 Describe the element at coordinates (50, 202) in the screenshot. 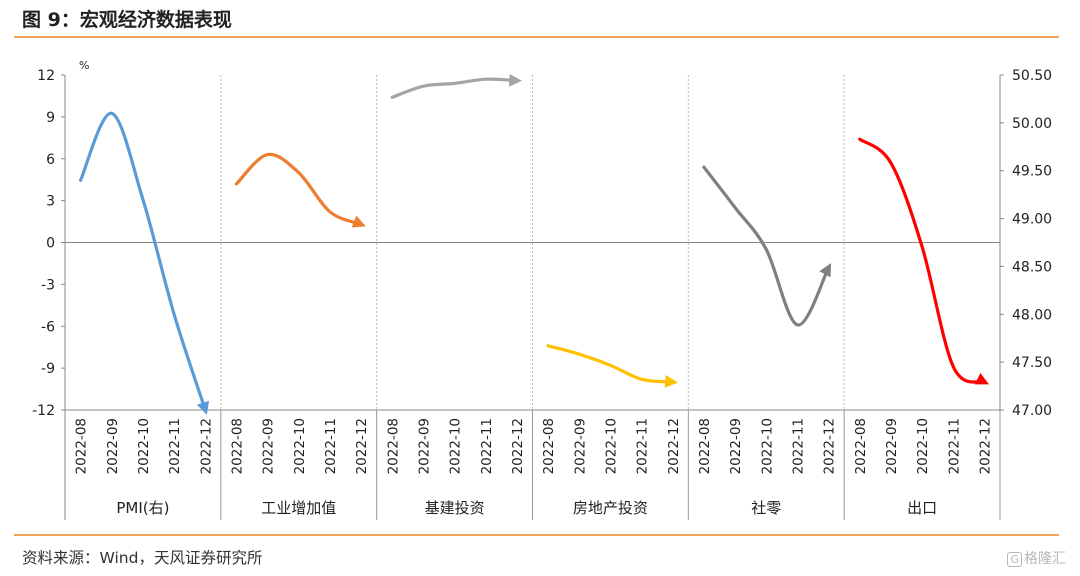

I see `left-tick-label: 3` at that location.